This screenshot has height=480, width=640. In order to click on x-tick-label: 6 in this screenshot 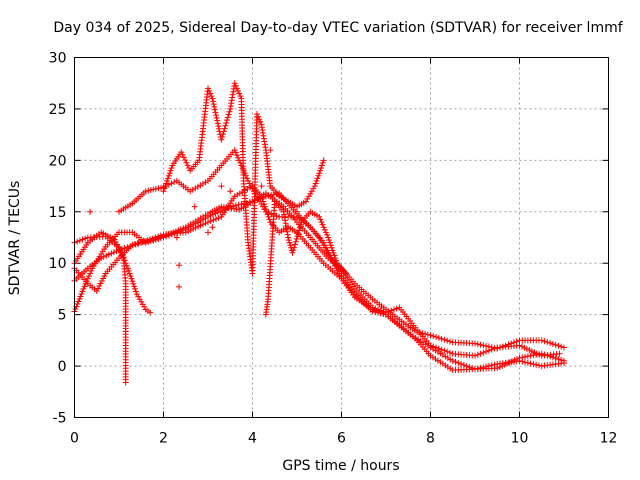, I will do `click(341, 439)`.